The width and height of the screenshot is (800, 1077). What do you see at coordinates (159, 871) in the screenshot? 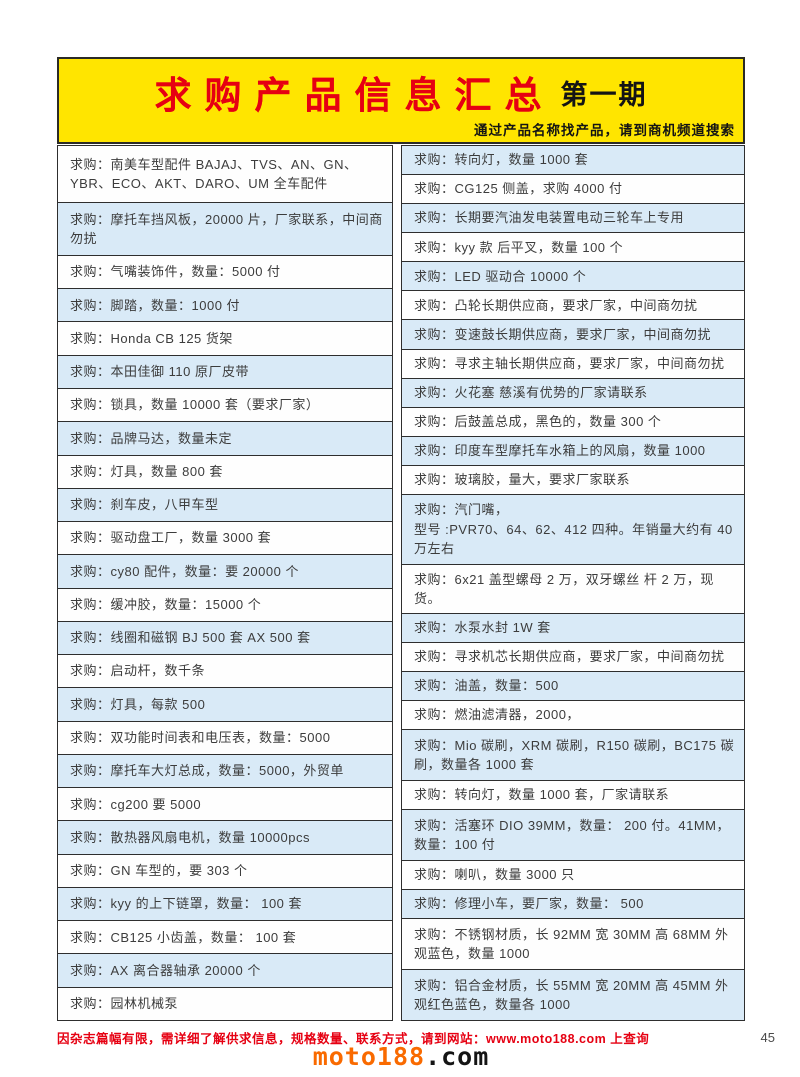
I see `cell-text: 求购：GN 车型的，要 303 个` at bounding box center [159, 871].